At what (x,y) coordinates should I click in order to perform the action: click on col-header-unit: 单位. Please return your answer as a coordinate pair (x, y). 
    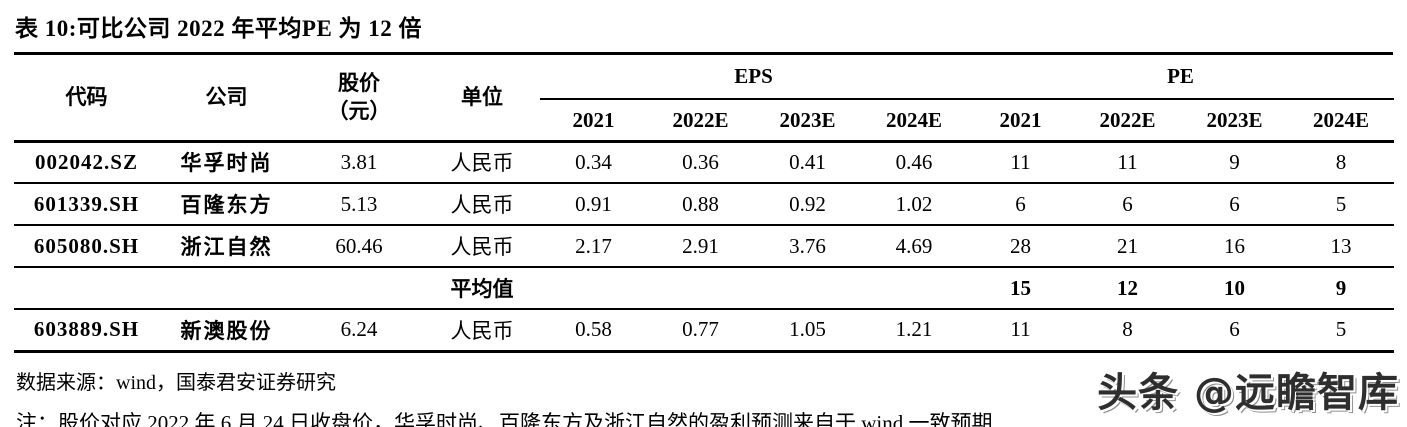
    Looking at the image, I should click on (482, 97).